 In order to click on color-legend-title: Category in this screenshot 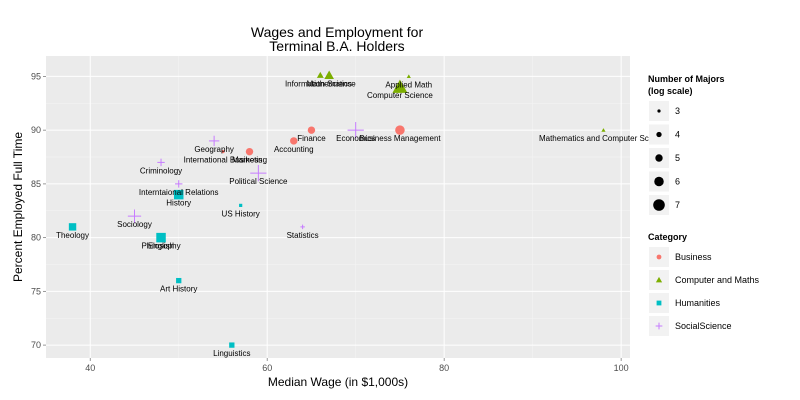, I will do `click(667, 237)`.